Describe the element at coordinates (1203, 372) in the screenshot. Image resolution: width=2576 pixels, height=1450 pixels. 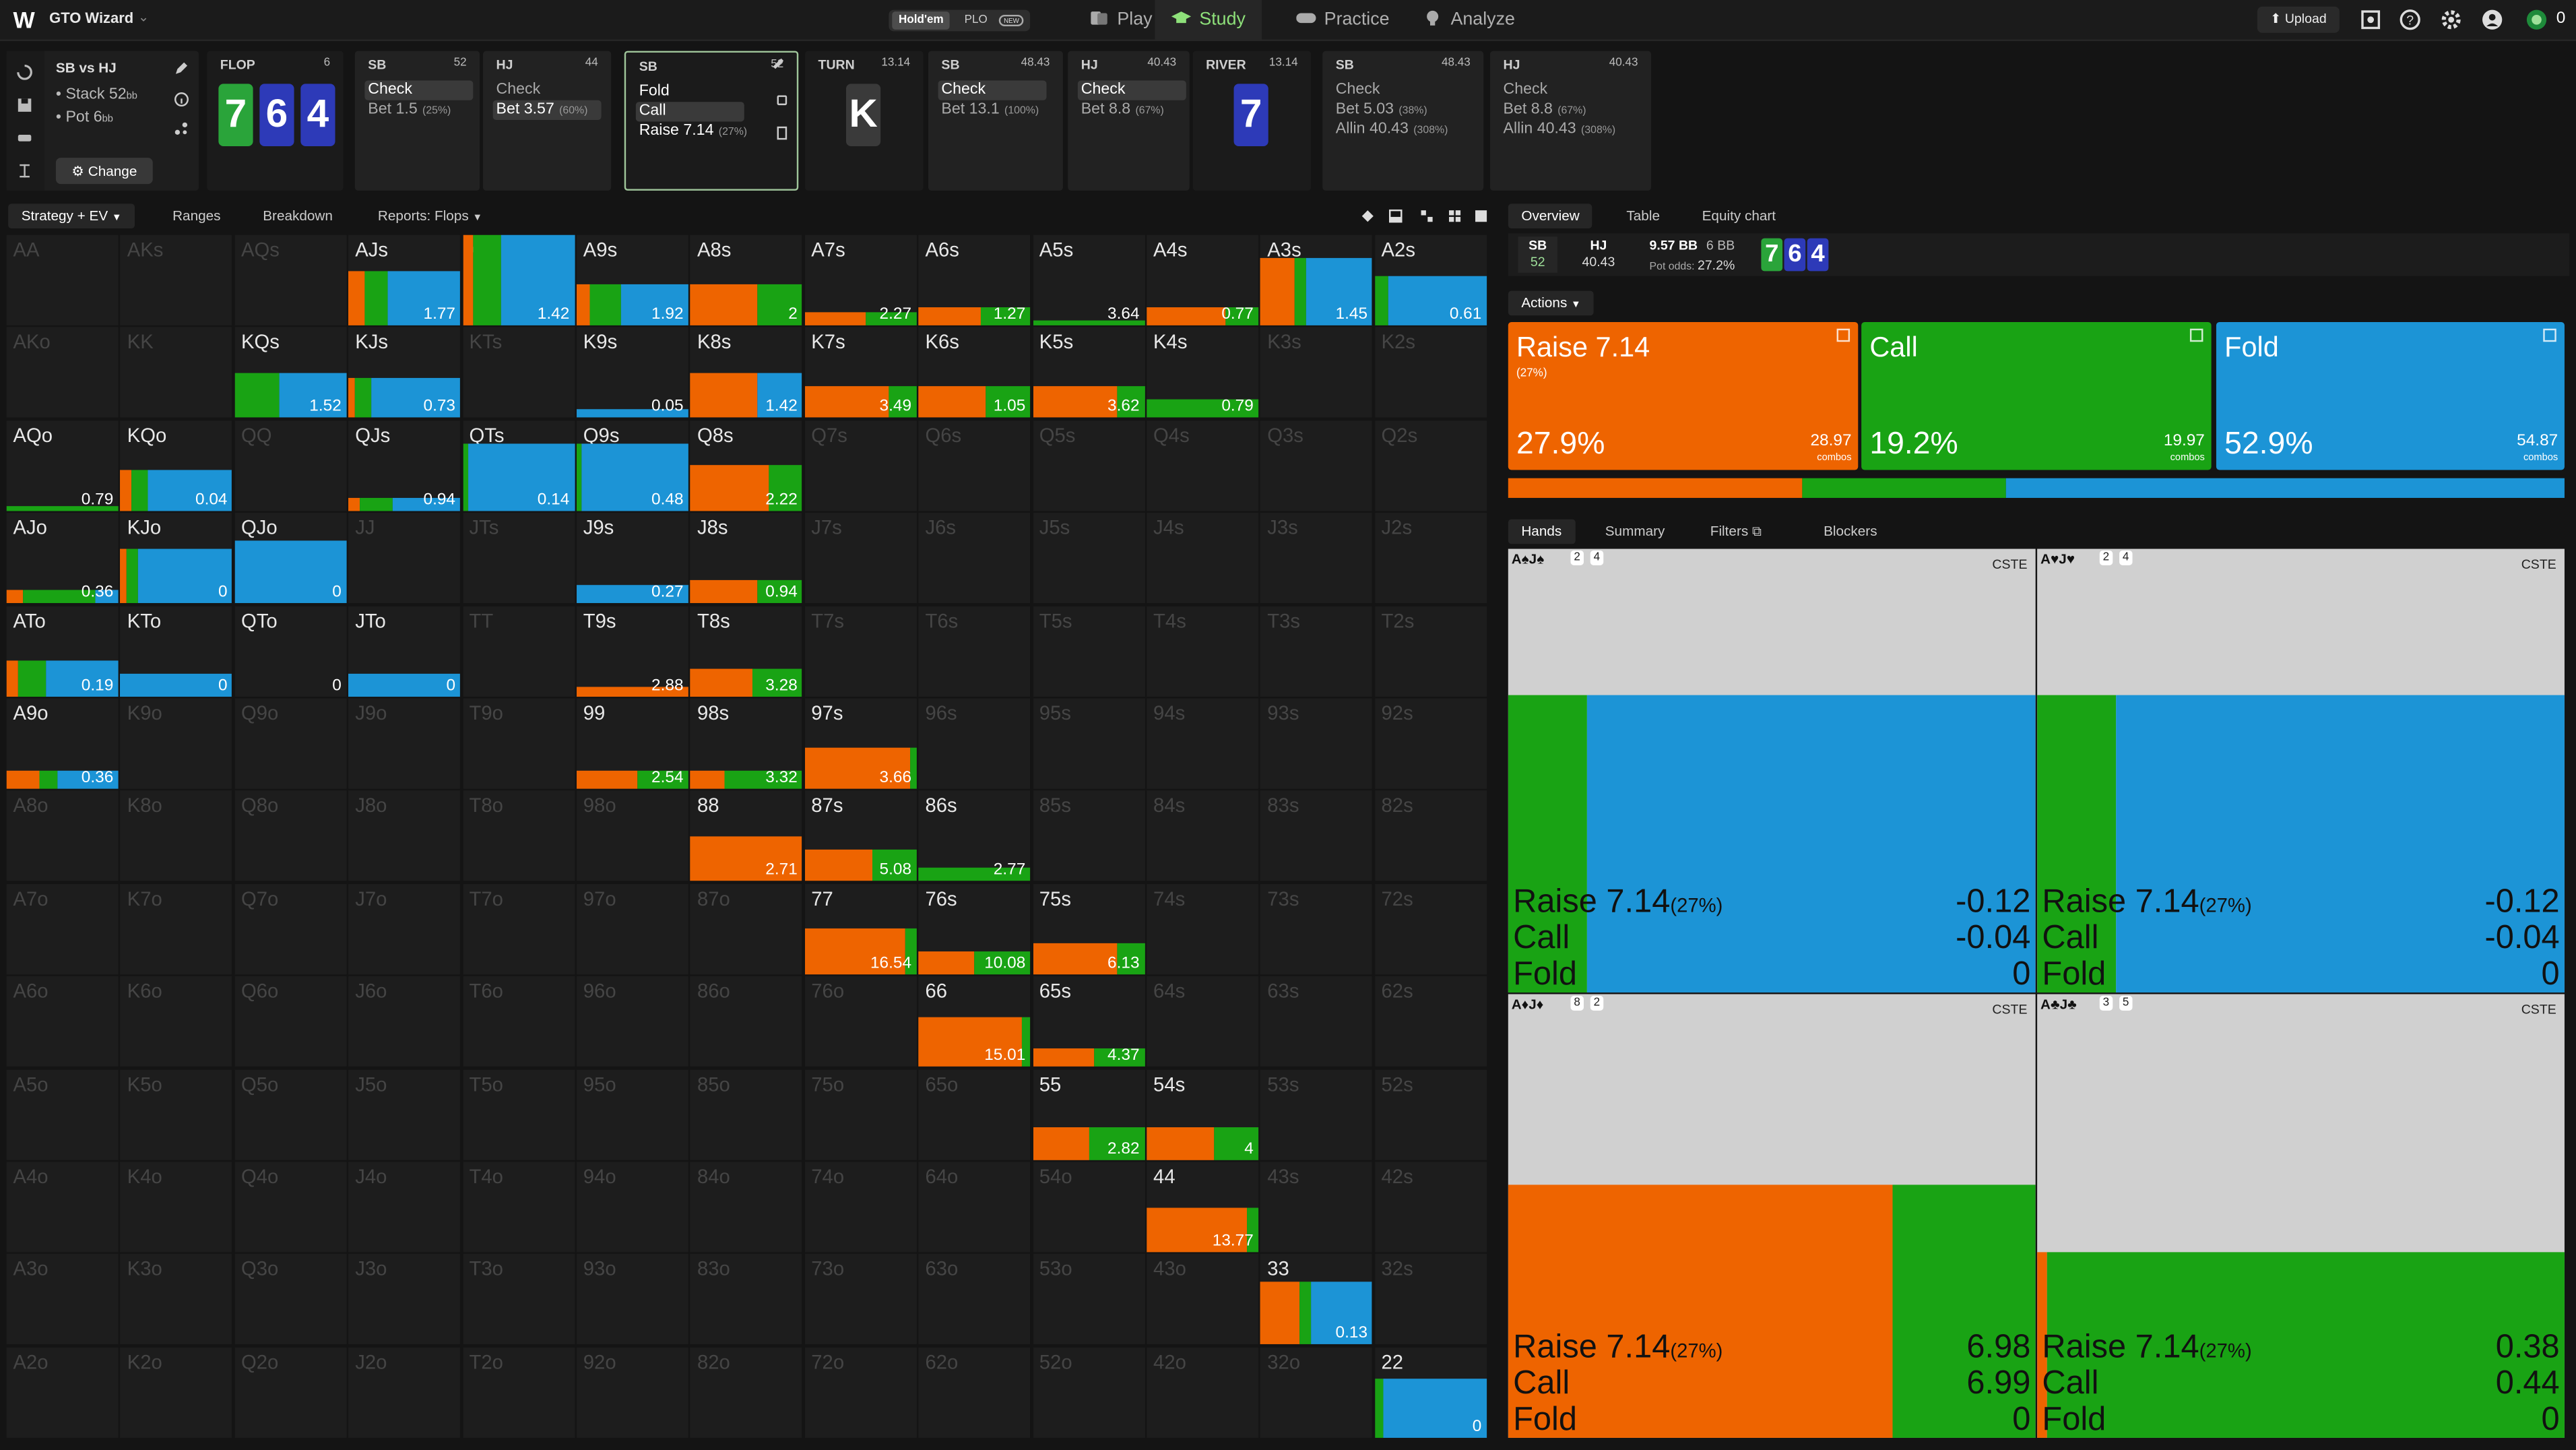
I see `hand-cell: K4s 0.79` at that location.